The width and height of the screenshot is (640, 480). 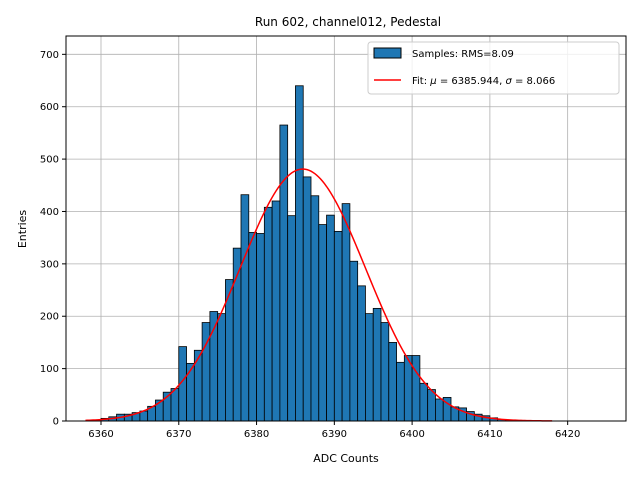 I want to click on x-tick-label: 6400, so click(x=411, y=434).